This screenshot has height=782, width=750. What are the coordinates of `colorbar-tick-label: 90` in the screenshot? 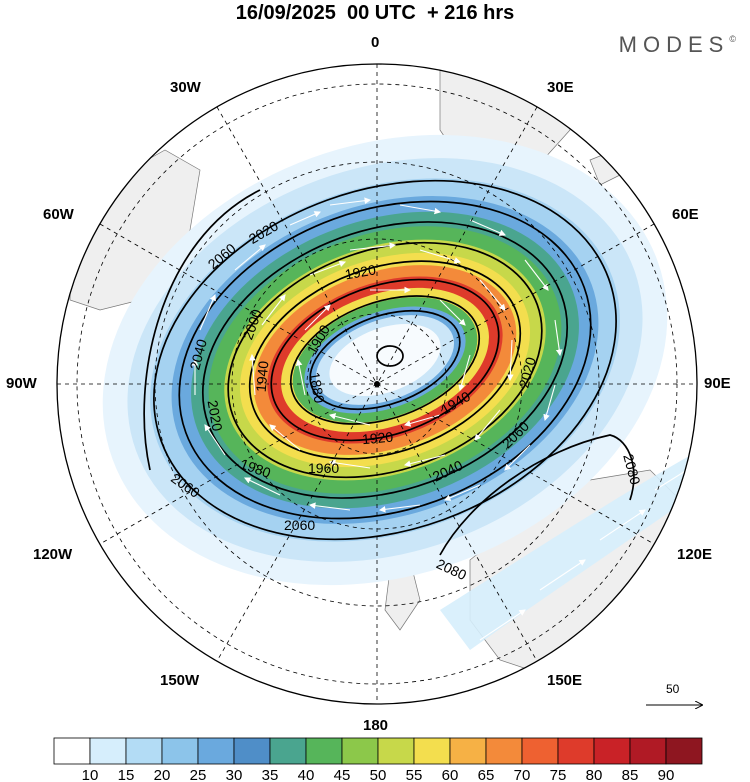 It's located at (666, 774).